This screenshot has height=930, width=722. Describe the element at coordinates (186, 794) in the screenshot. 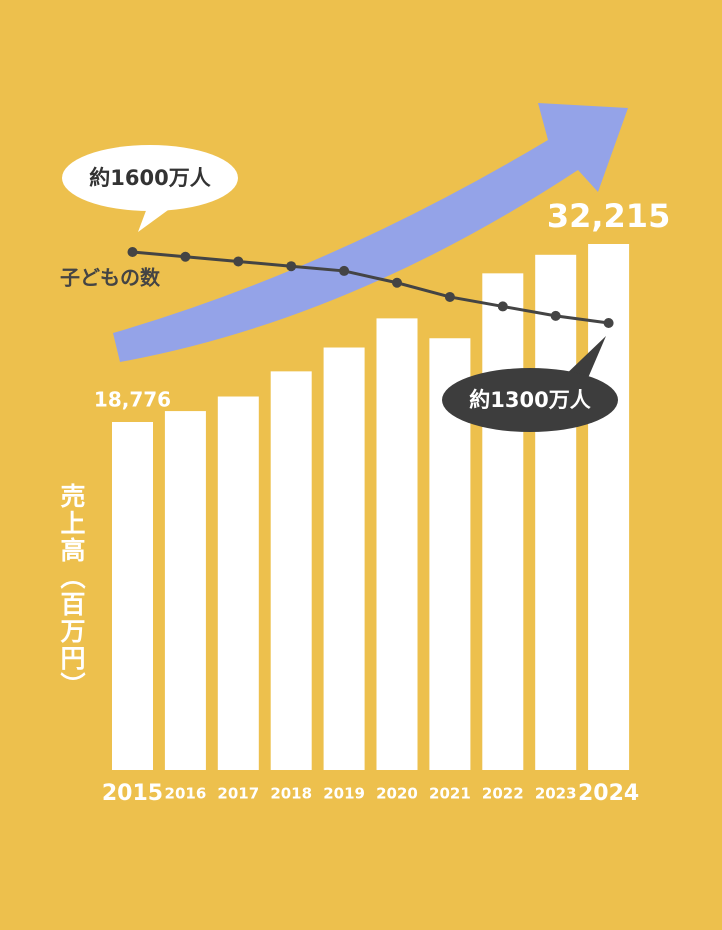

I see `x-tick-label: 2016` at that location.